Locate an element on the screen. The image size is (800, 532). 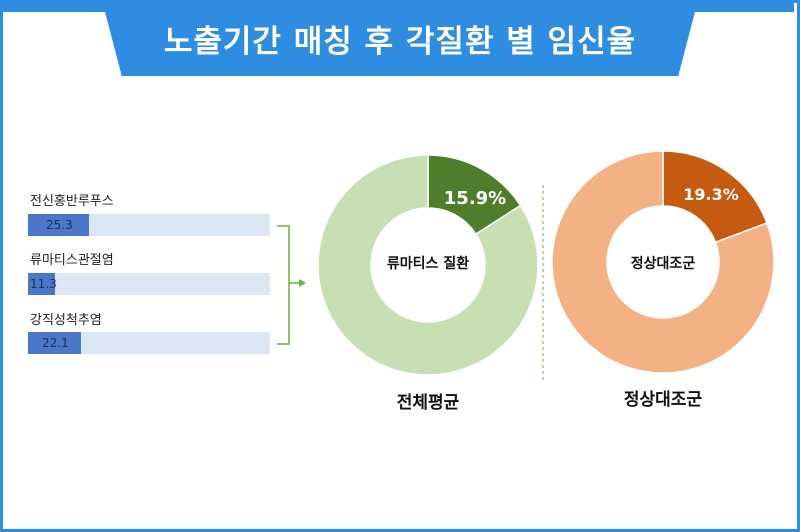
bracket is located at coordinates (283, 285).